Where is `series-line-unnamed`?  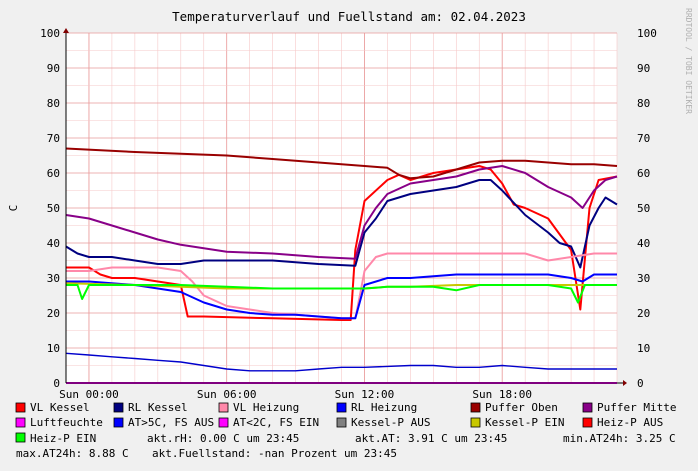 series-line-unnamed is located at coordinates (341, 362).